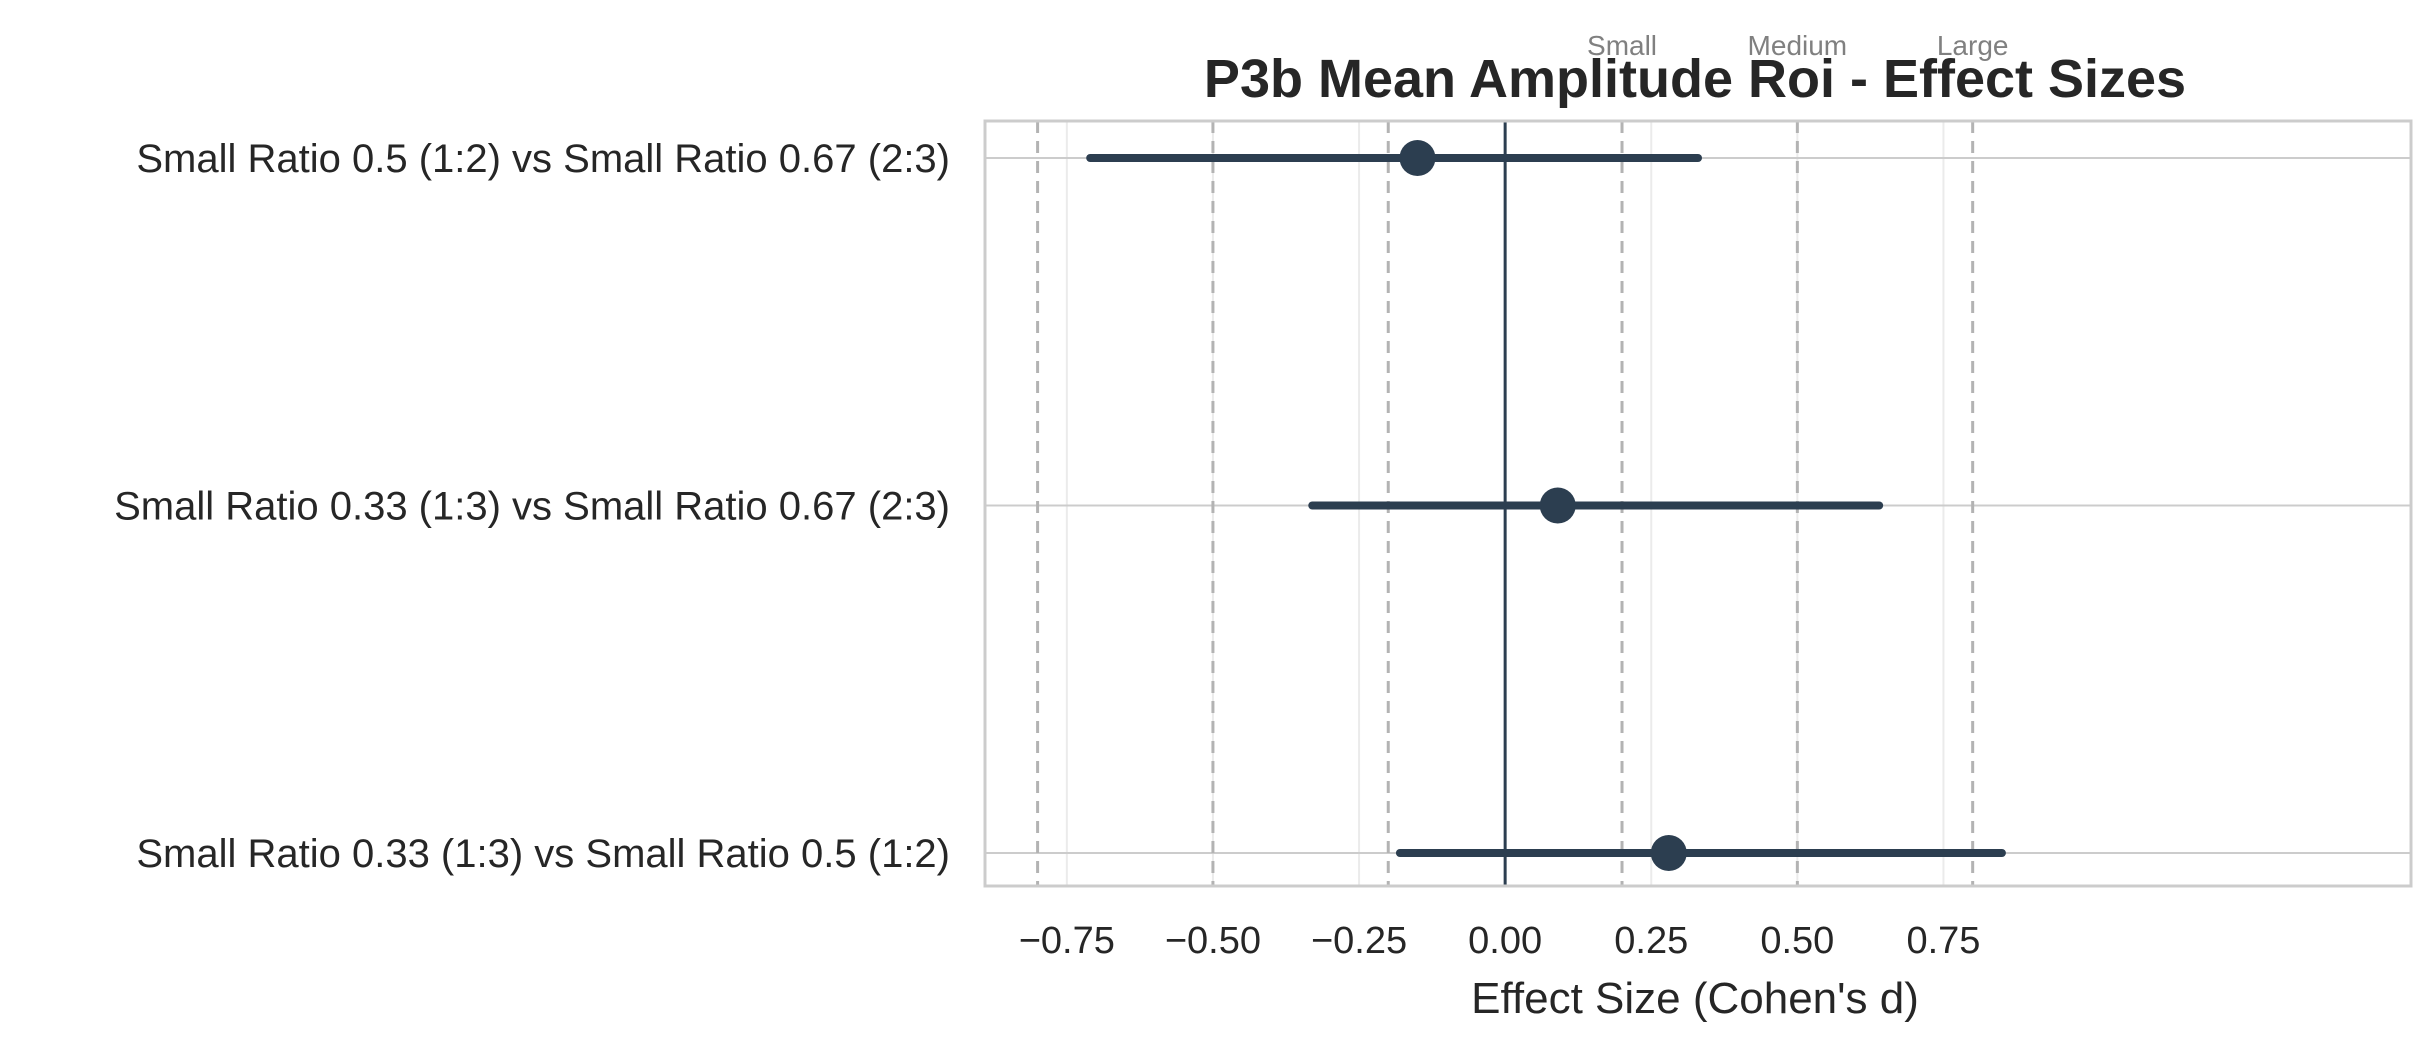 This screenshot has height=1055, width=2434. Describe the element at coordinates (1943, 941) in the screenshot. I see `x-tick-label: 0.75` at that location.